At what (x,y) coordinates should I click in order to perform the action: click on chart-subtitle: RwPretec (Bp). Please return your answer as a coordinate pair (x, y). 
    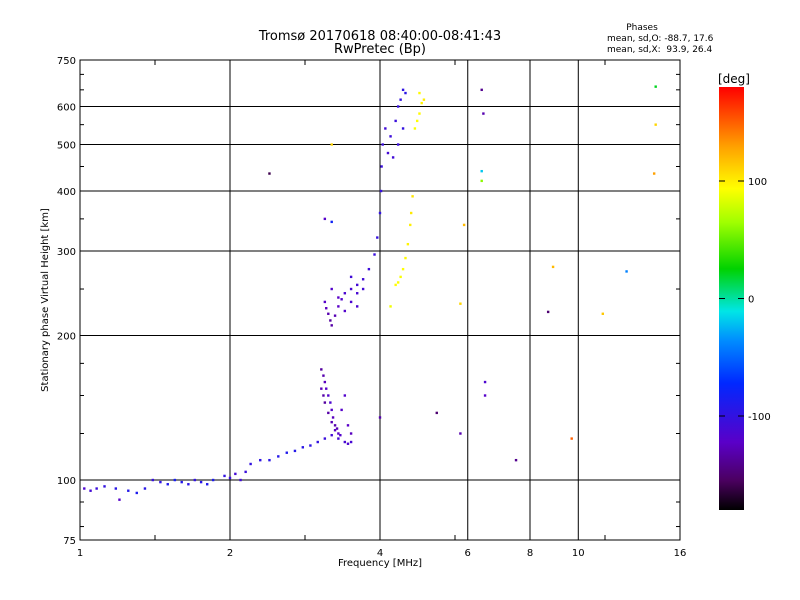
    Looking at the image, I should click on (380, 49).